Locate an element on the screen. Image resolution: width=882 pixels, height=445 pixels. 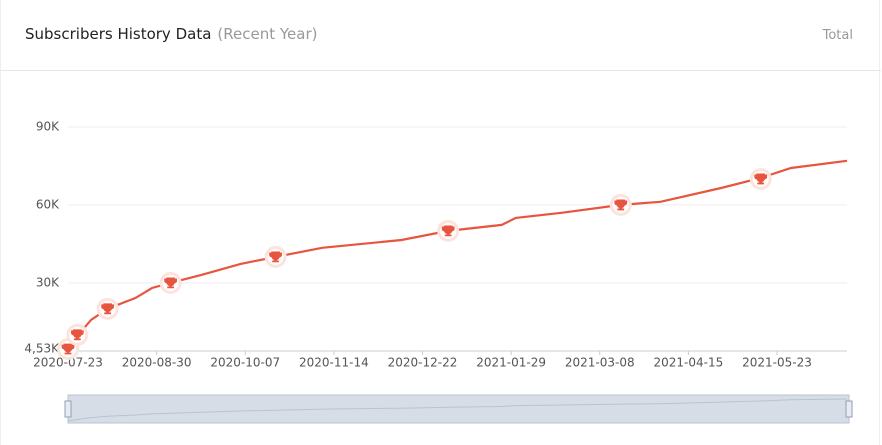
x-tick-label: 2021-03-08 is located at coordinates (600, 363).